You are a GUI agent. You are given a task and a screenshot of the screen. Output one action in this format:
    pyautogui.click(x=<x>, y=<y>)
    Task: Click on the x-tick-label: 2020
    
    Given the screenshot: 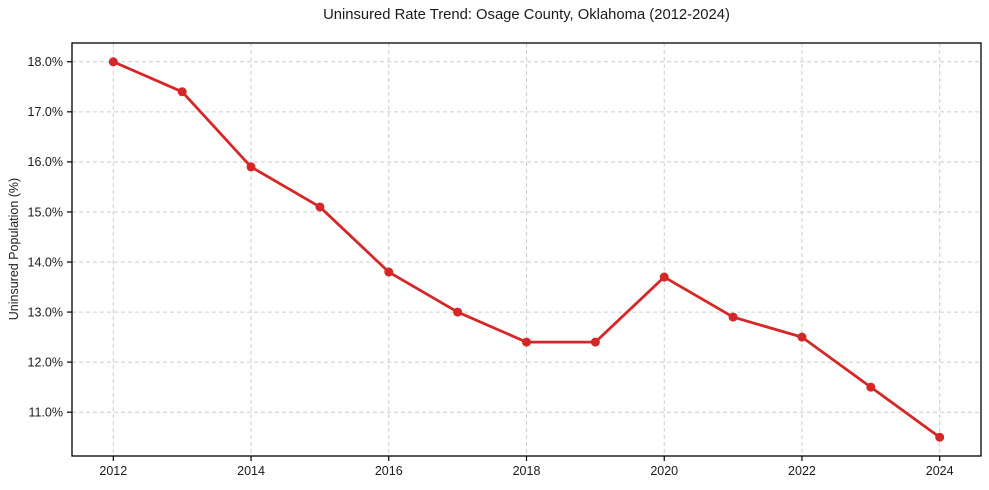 What is the action you would take?
    pyautogui.click(x=664, y=471)
    